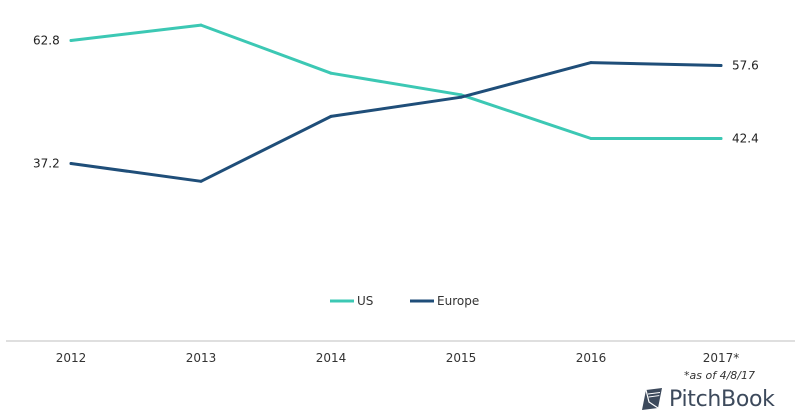 This screenshot has height=419, width=801. I want to click on brand-logo: PitchBook, so click(707, 399).